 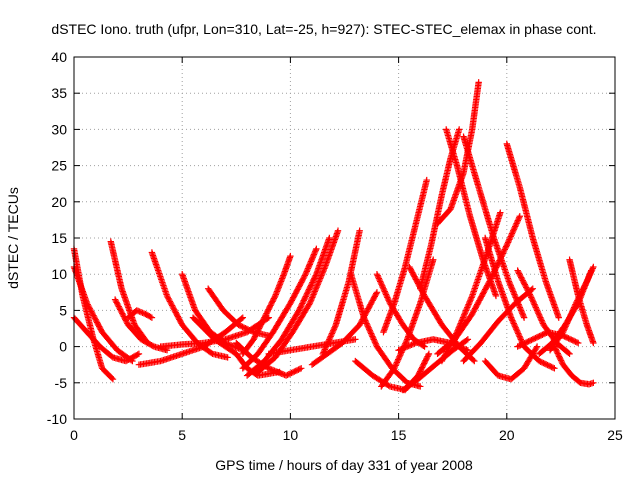 What do you see at coordinates (61, 383) in the screenshot?
I see `y-tick-label: -5` at bounding box center [61, 383].